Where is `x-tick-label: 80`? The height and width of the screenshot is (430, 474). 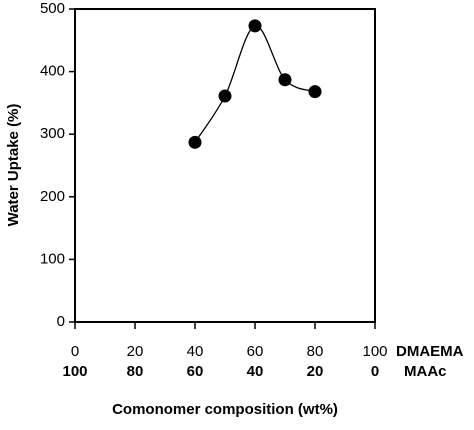
x-tick-label: 80 is located at coordinates (315, 351).